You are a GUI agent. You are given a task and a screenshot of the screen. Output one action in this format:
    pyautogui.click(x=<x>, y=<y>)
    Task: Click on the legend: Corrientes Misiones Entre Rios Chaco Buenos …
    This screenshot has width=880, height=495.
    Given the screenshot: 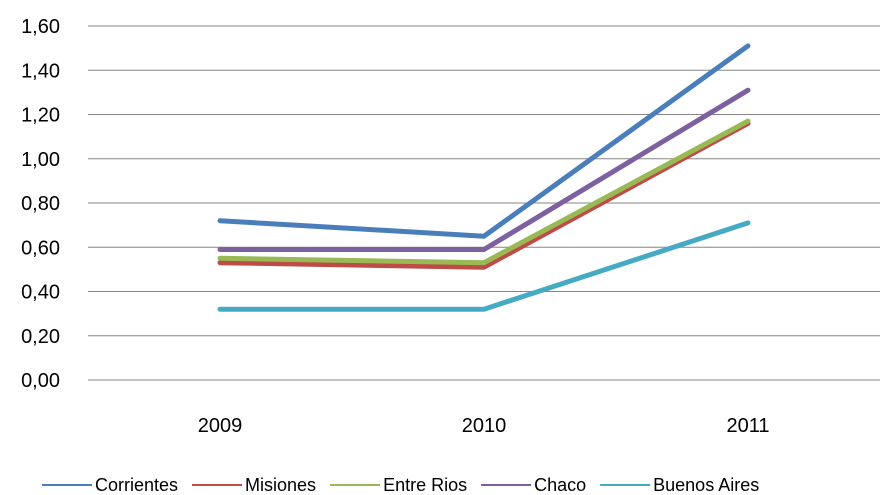 What is the action you would take?
    pyautogui.click(x=400, y=485)
    